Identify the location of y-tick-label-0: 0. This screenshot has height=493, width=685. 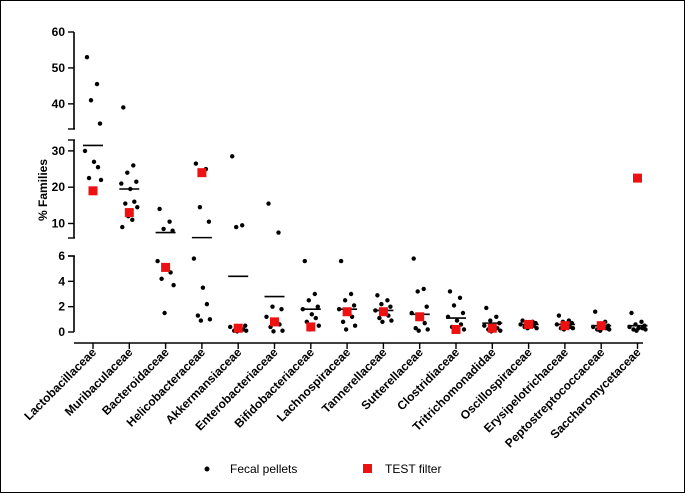
(61, 332).